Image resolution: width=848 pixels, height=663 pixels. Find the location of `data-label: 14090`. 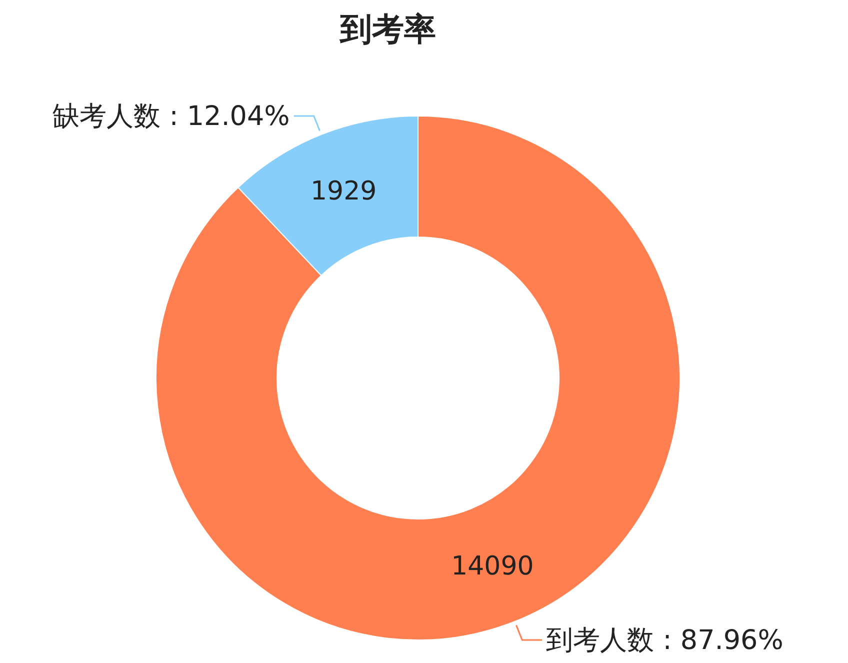

data-label: 14090 is located at coordinates (492, 566).